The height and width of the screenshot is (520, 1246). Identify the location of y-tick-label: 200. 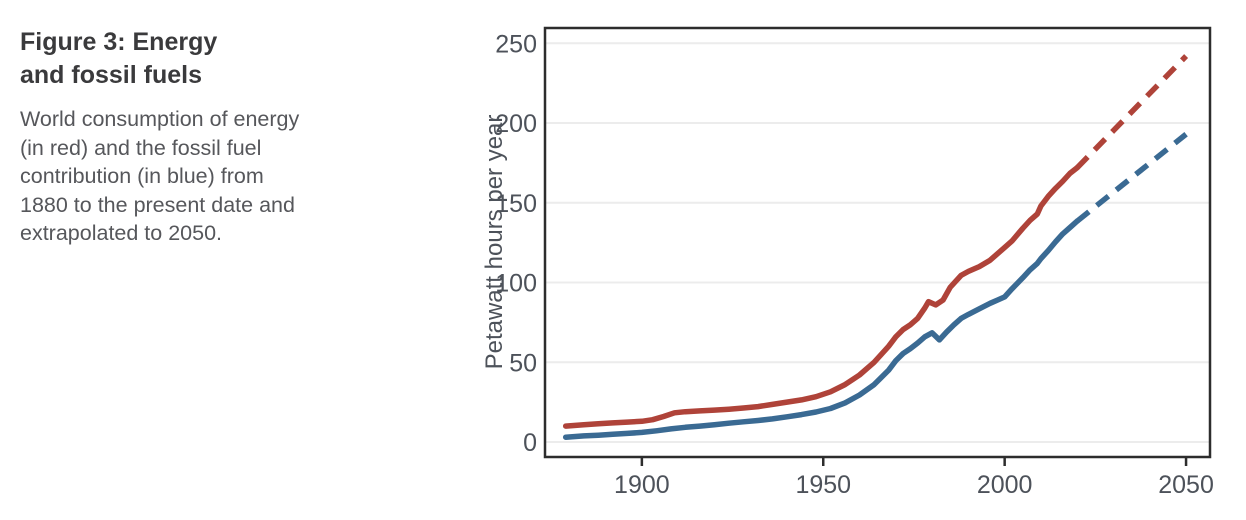
(516, 124).